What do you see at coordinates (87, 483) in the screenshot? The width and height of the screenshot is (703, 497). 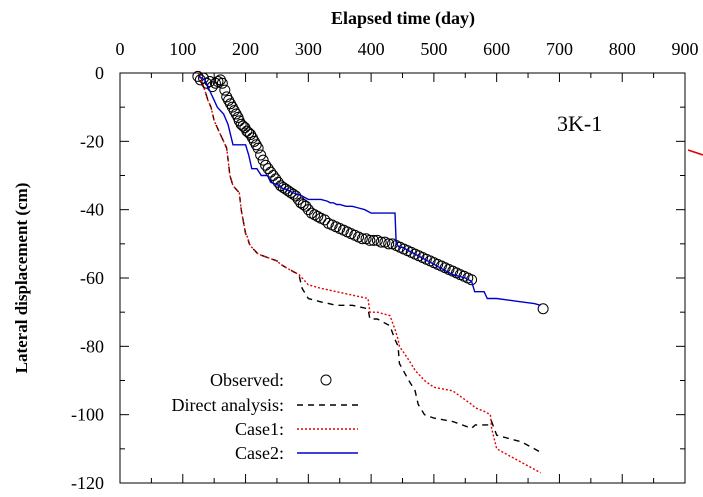 I see `y-tick-label: -120` at bounding box center [87, 483].